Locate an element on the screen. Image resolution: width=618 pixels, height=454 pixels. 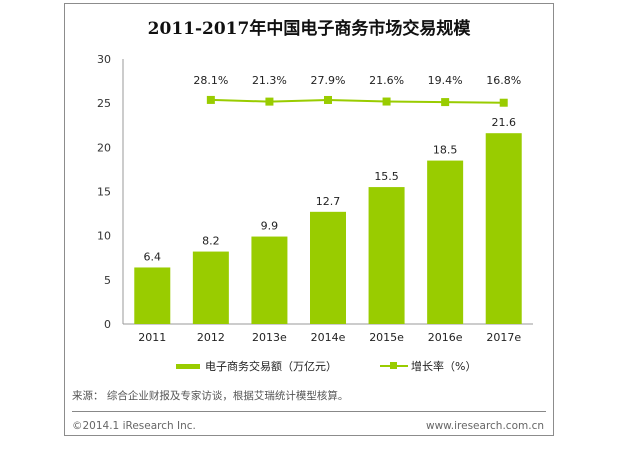
bar-data-label: 6.4 is located at coordinates (153, 256).